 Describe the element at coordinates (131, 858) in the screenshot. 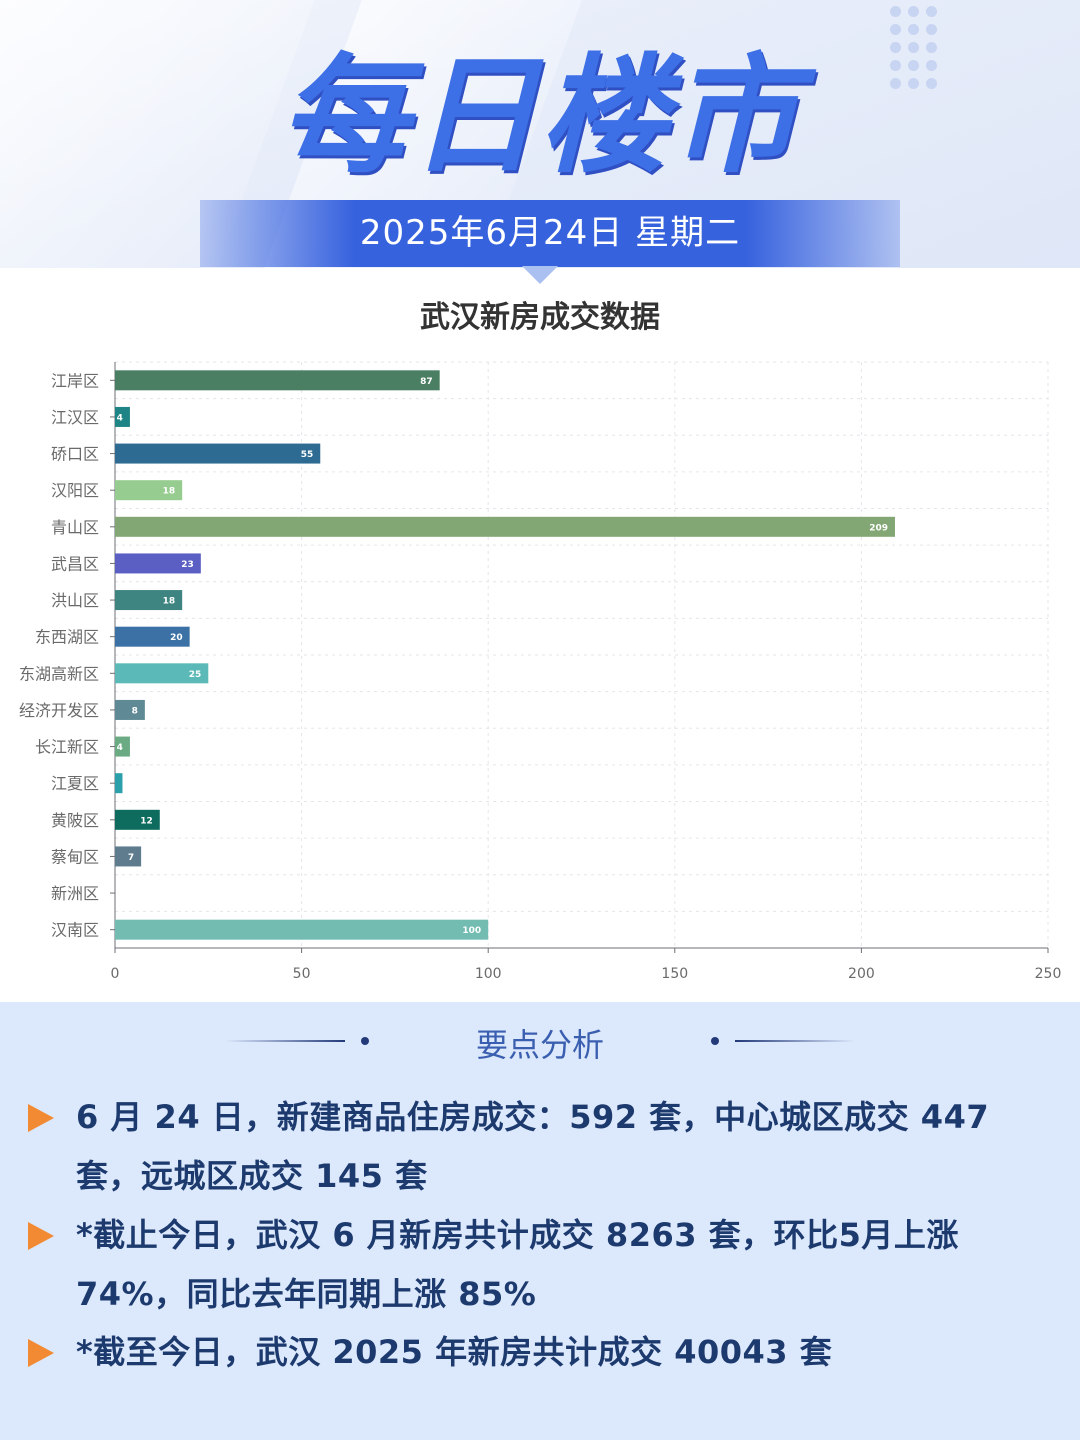

I see `bar-value-label: 7` at that location.